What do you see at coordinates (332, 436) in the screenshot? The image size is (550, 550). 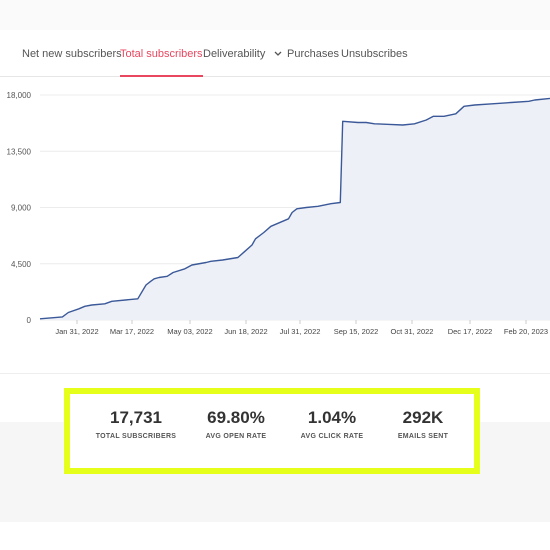 I see `stat-label: AVG CLICK RATE` at bounding box center [332, 436].